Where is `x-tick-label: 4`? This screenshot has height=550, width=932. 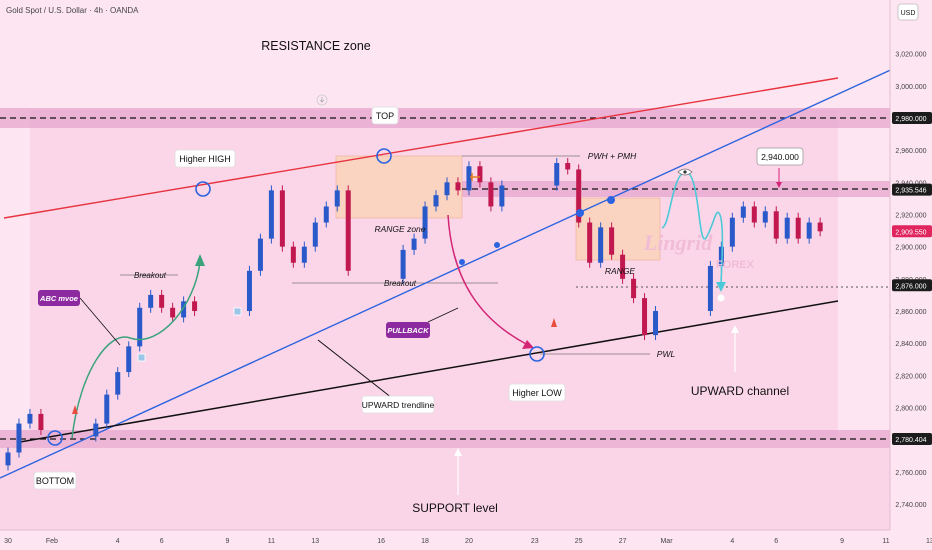
x-tick-label: 4 is located at coordinates (118, 541).